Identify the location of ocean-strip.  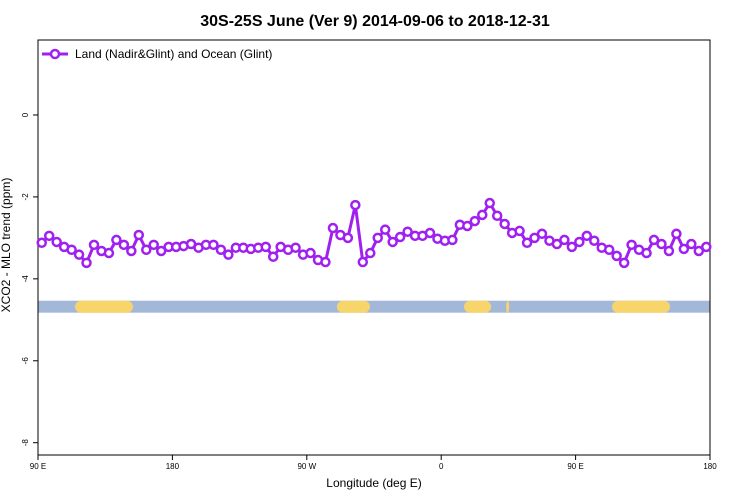
(374, 306).